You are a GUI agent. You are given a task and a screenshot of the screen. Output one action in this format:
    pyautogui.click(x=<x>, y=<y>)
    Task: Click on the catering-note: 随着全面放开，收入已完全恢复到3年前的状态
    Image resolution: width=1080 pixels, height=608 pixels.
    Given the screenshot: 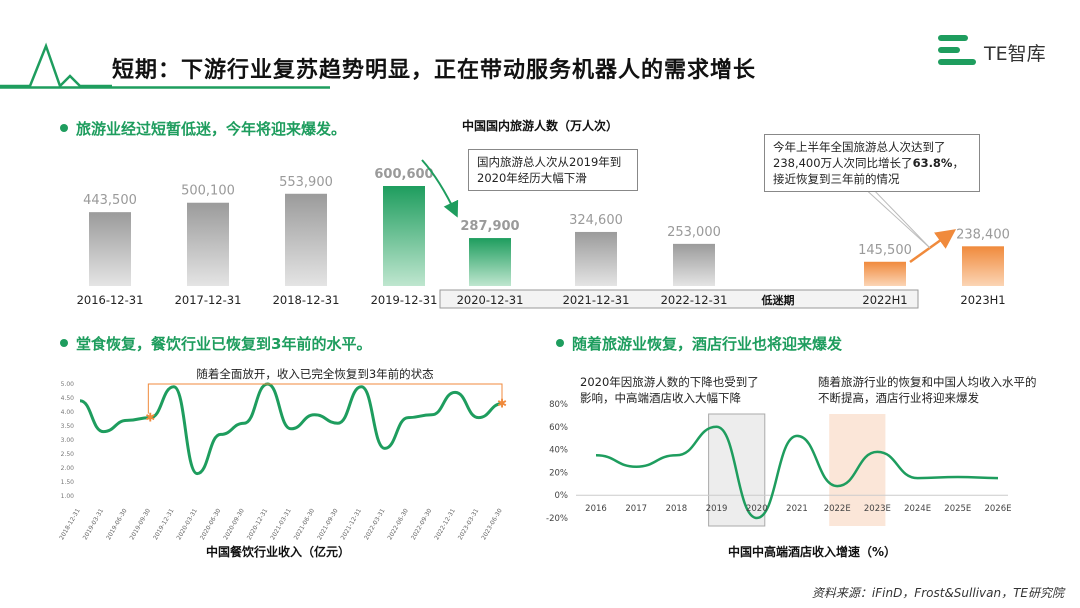 What is the action you would take?
    pyautogui.click(x=315, y=374)
    